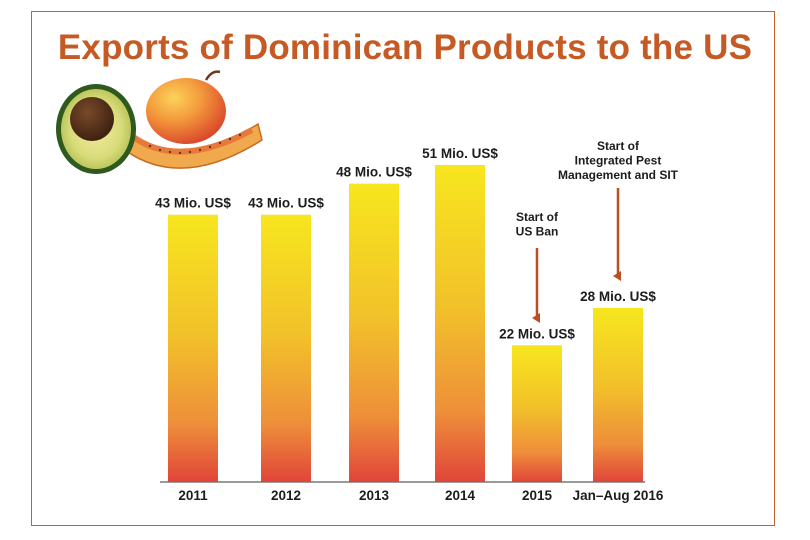 Image resolution: width=810 pixels, height=540 pixels. Describe the element at coordinates (618, 146) in the screenshot. I see `annotation-1-line-0: Start of` at that location.